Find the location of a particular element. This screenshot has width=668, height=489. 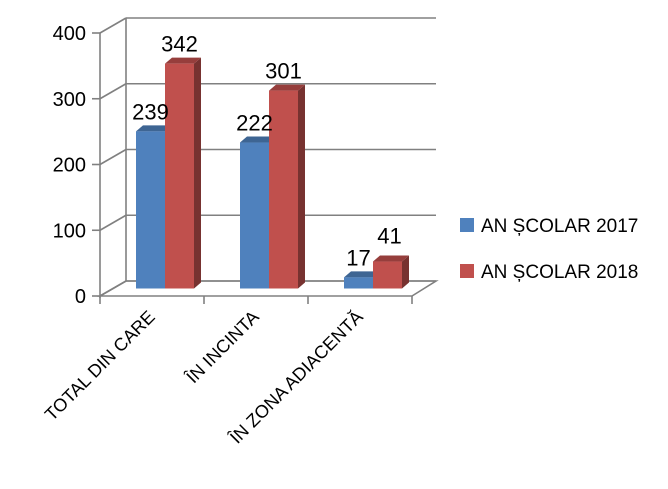

legend: AN ȘCOLAR 2017 AN ȘCOLAR 2018 is located at coordinates (549, 249).